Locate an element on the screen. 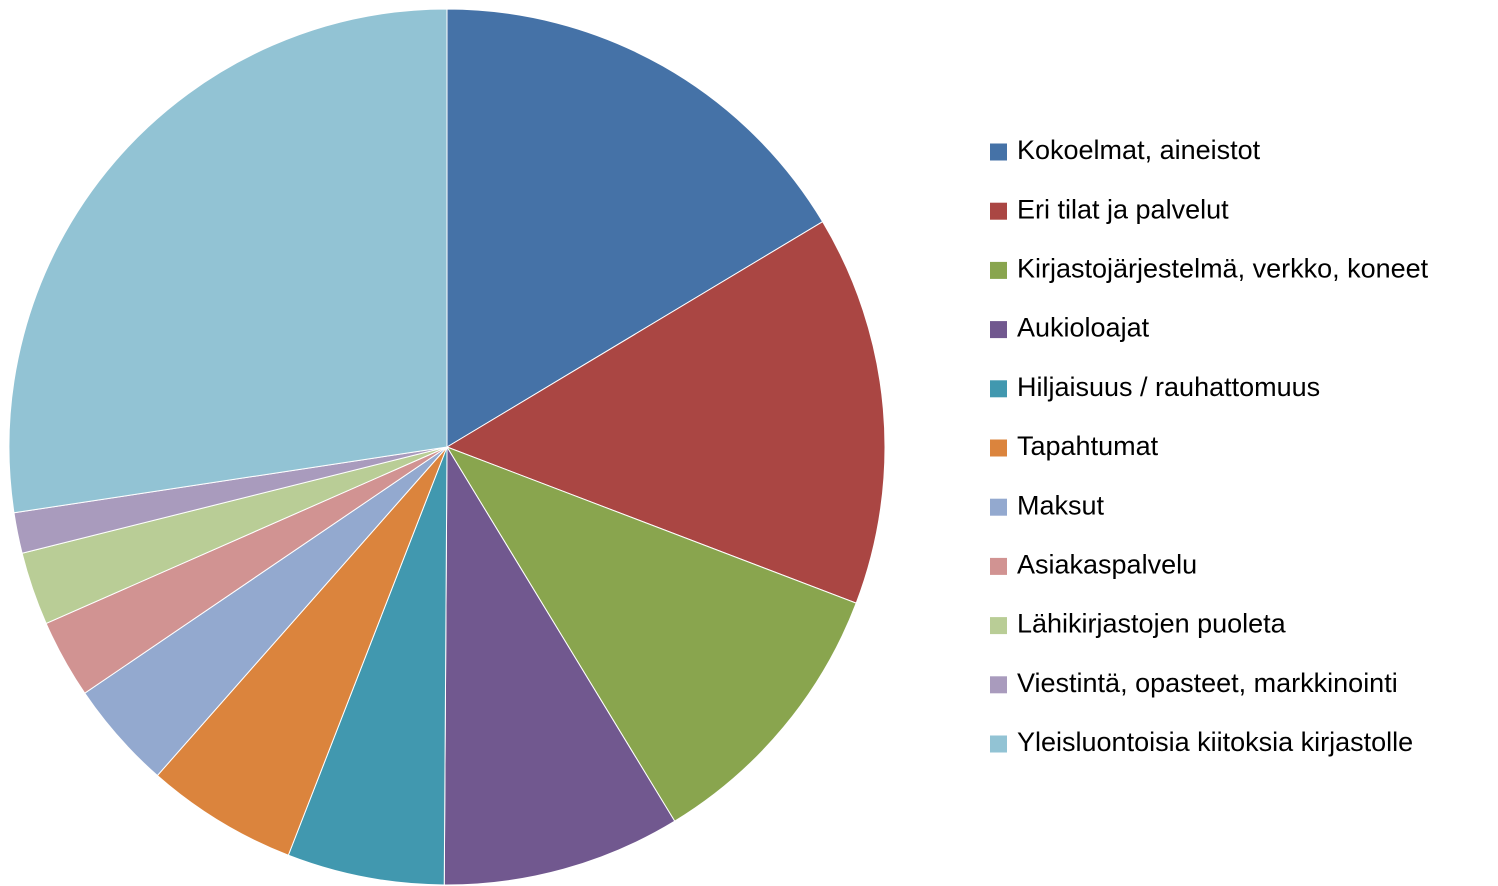  legend-label: Aukioloajat is located at coordinates (1083, 328).